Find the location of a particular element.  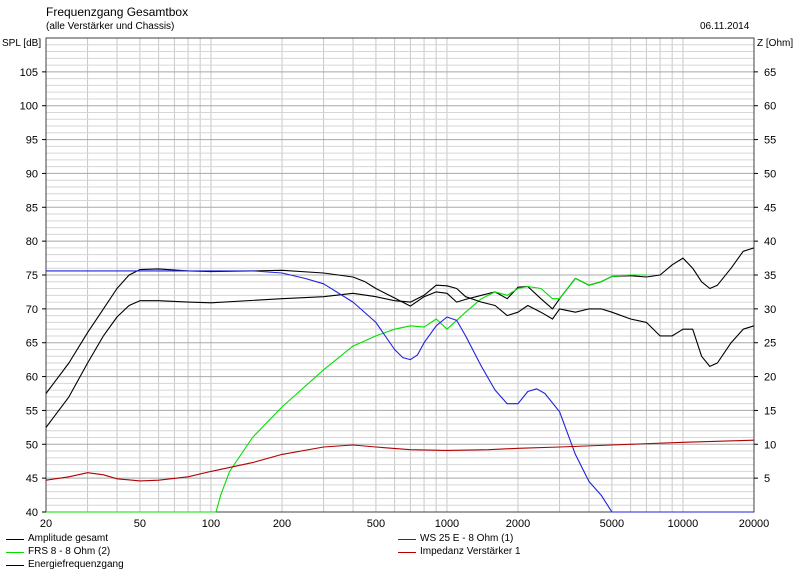

y-tick-label-right: 10 is located at coordinates (770, 445).